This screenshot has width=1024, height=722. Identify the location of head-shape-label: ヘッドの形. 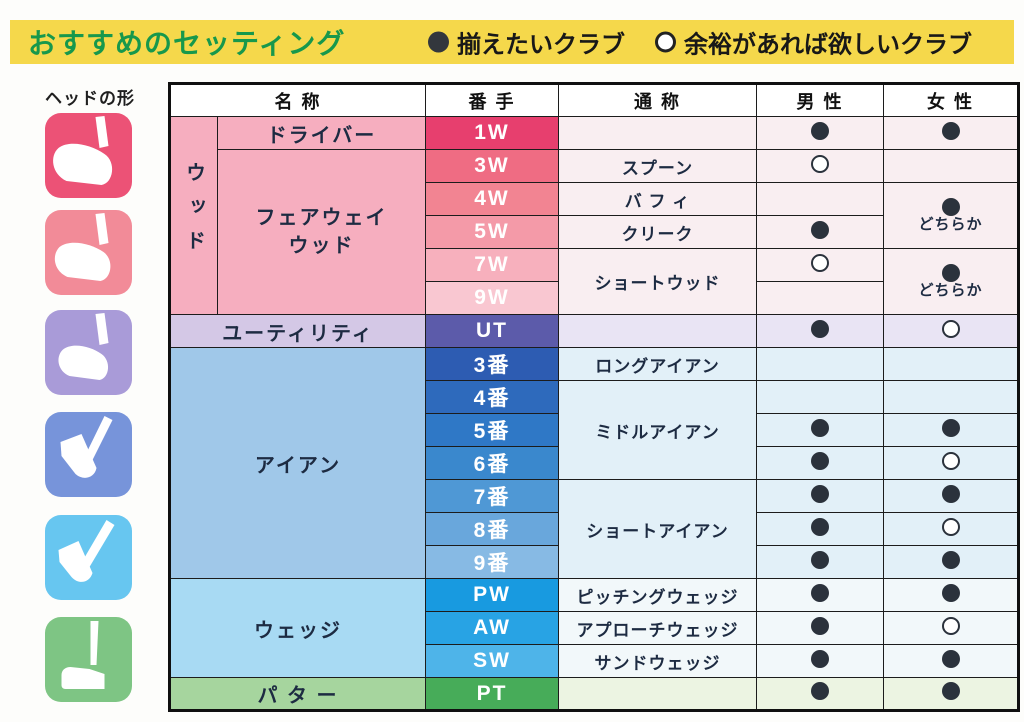
(90, 98).